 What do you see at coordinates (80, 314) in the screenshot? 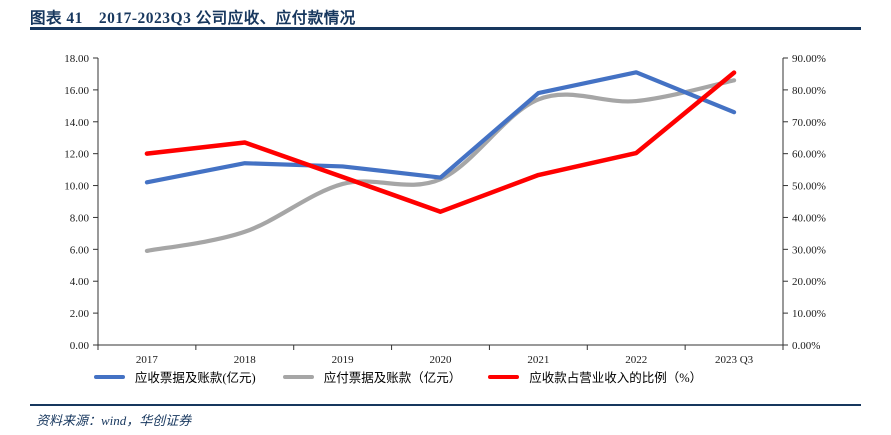
I see `svg-text: 2.00` at bounding box center [80, 314].